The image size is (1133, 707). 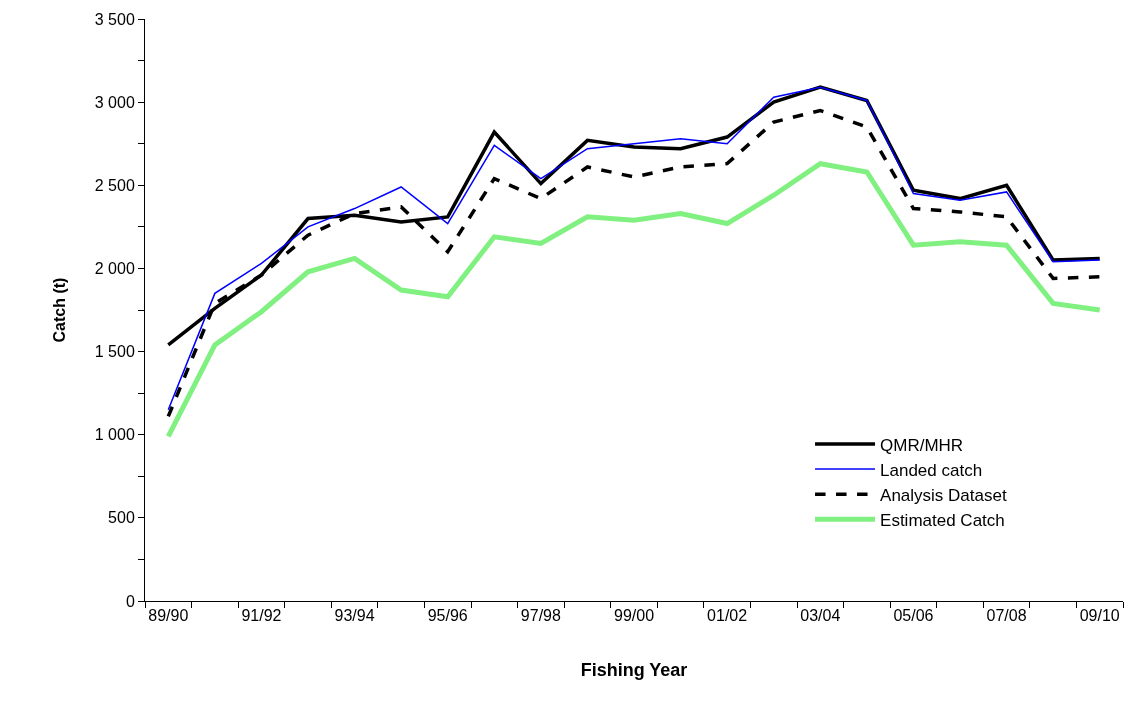 What do you see at coordinates (121, 518) in the screenshot?
I see `y-tick-label: 500` at bounding box center [121, 518].